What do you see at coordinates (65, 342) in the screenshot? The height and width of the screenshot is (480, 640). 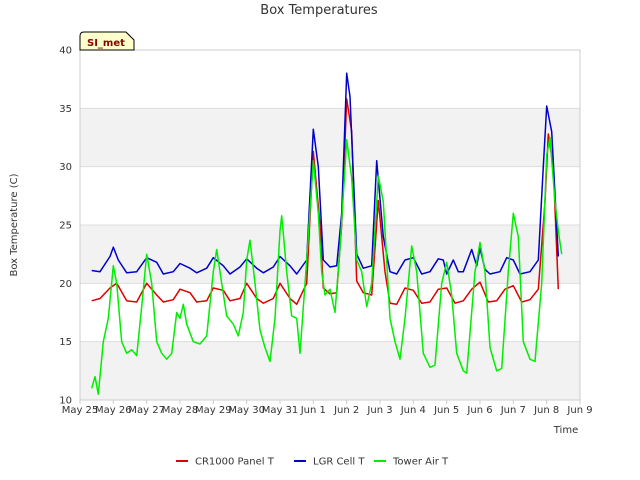 I see `y-tick-label-15: 15` at bounding box center [65, 342].